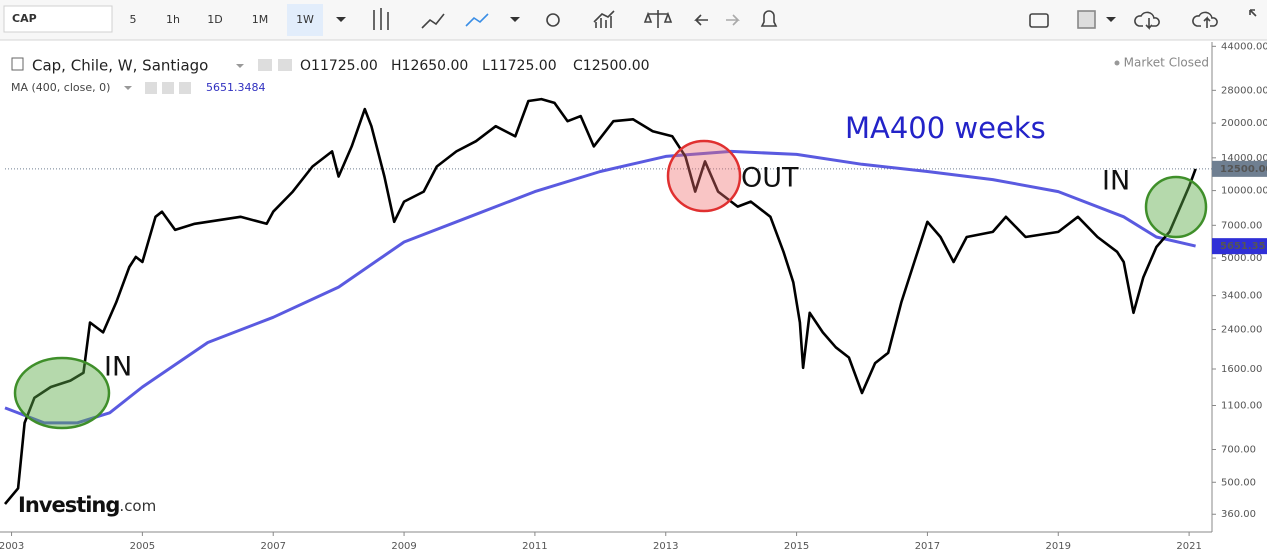 This screenshot has height=560, width=1267. Describe the element at coordinates (272, 546) in the screenshot. I see `x-tick-label: 2007` at that location.